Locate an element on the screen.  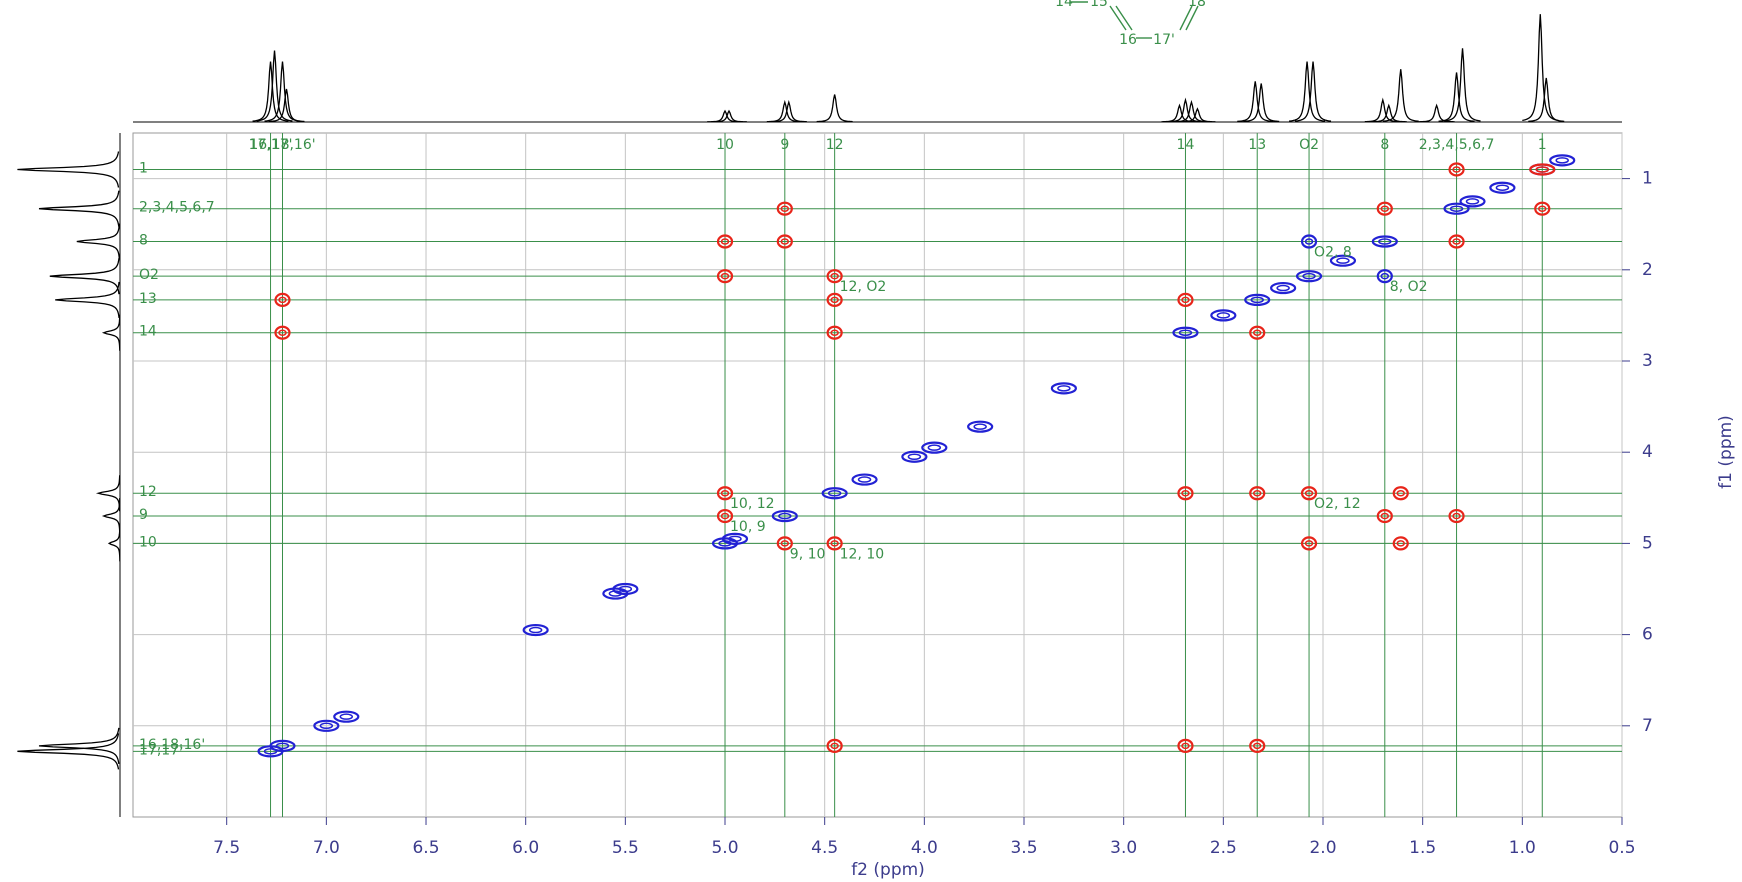
cross-peak-label: O2, 12 is located at coordinates (1337, 504).